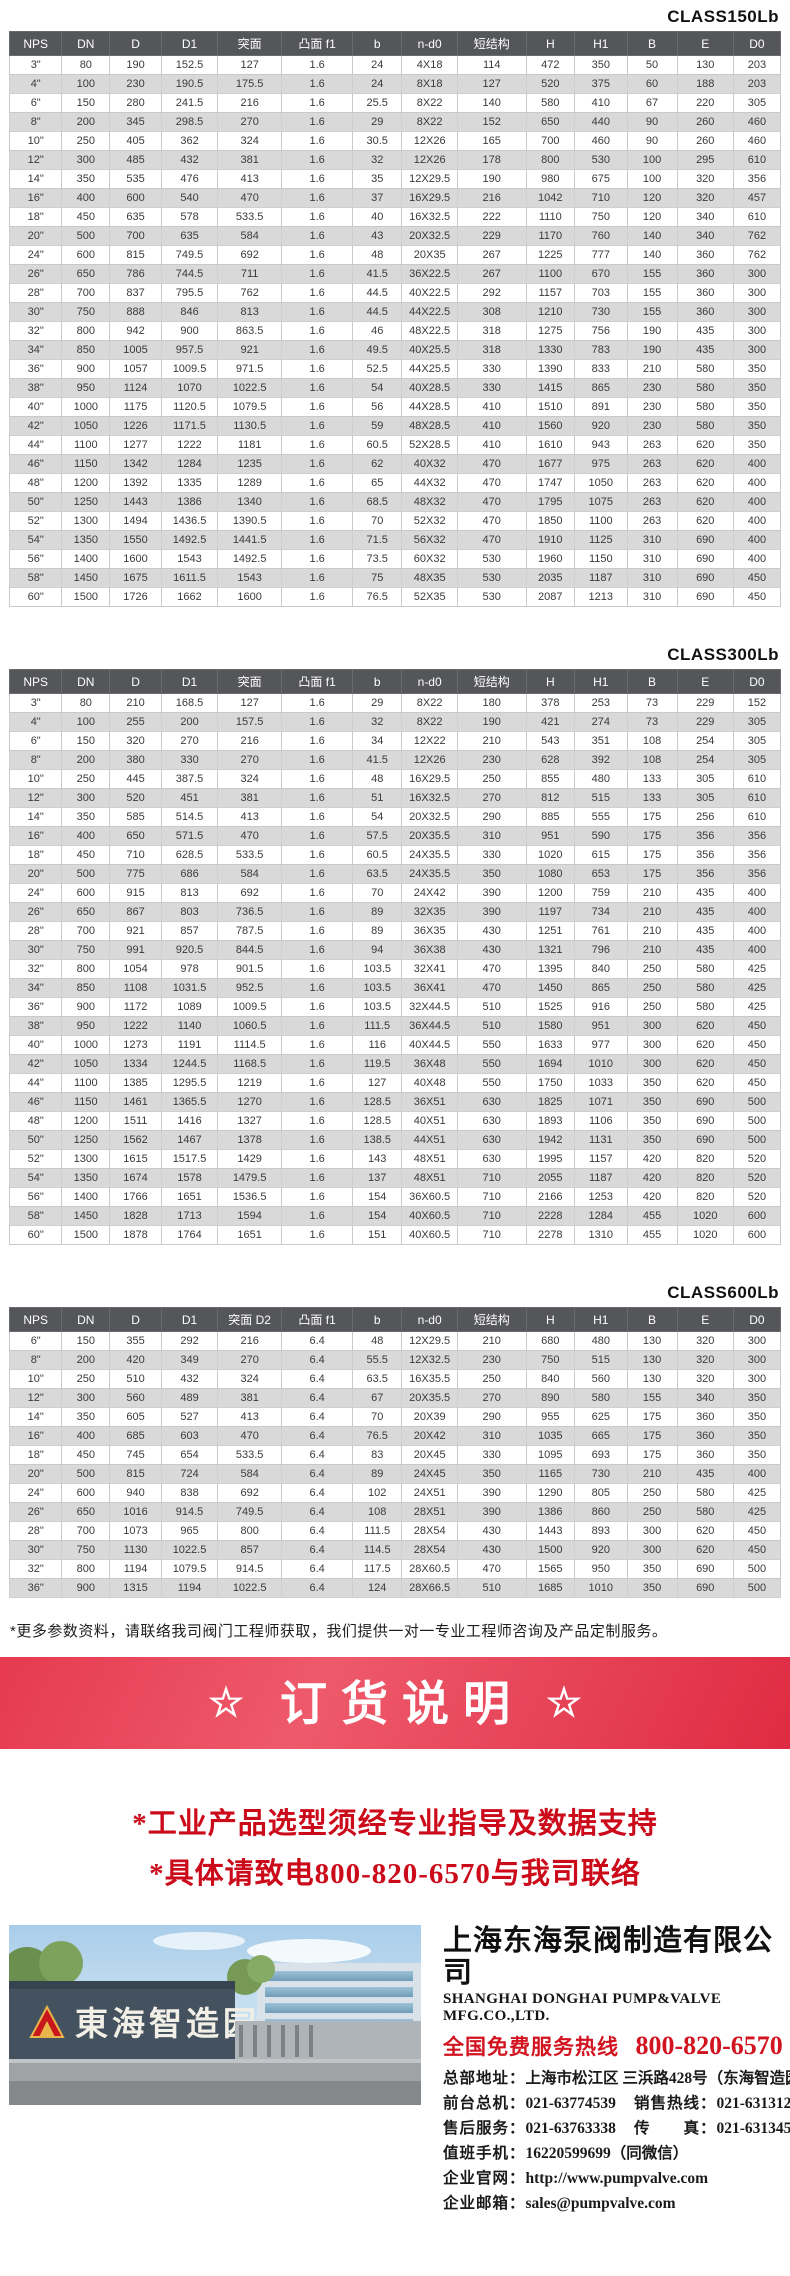 Image resolution: width=790 pixels, height=2276 pixels. What do you see at coordinates (135, 122) in the screenshot?
I see `table-cell: 345` at bounding box center [135, 122].